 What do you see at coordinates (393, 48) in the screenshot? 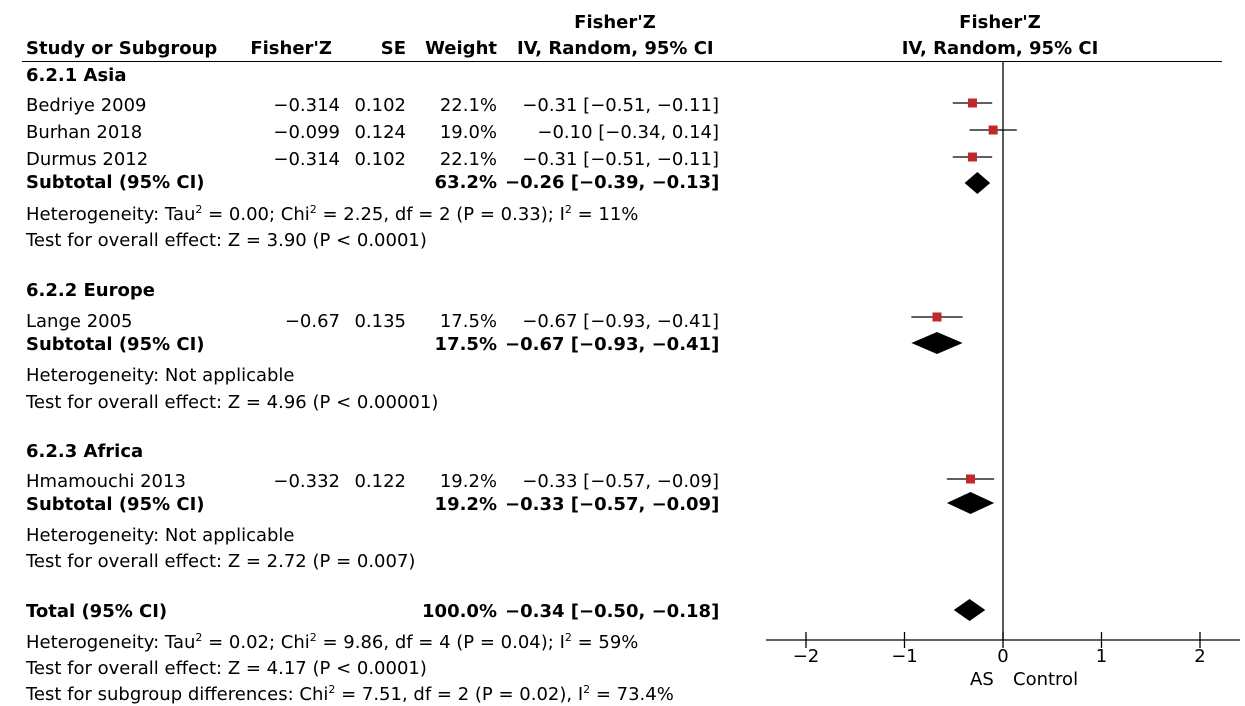
I see `se-column-header: SE` at bounding box center [393, 48].